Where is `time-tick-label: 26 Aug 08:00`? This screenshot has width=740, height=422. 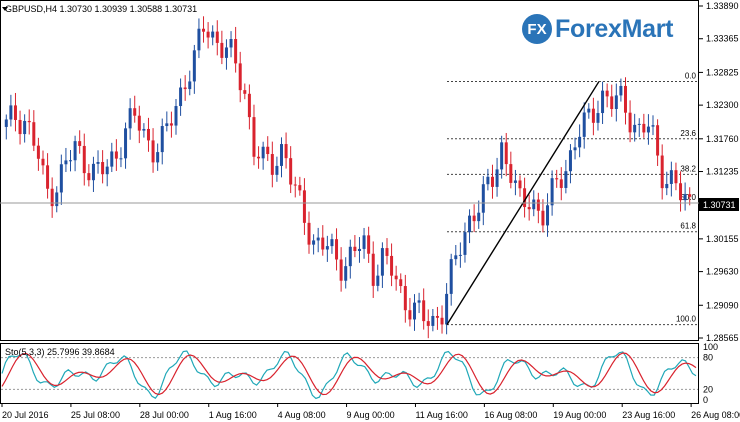
time-tick-label: 26 Aug 08:00 is located at coordinates (715, 415).